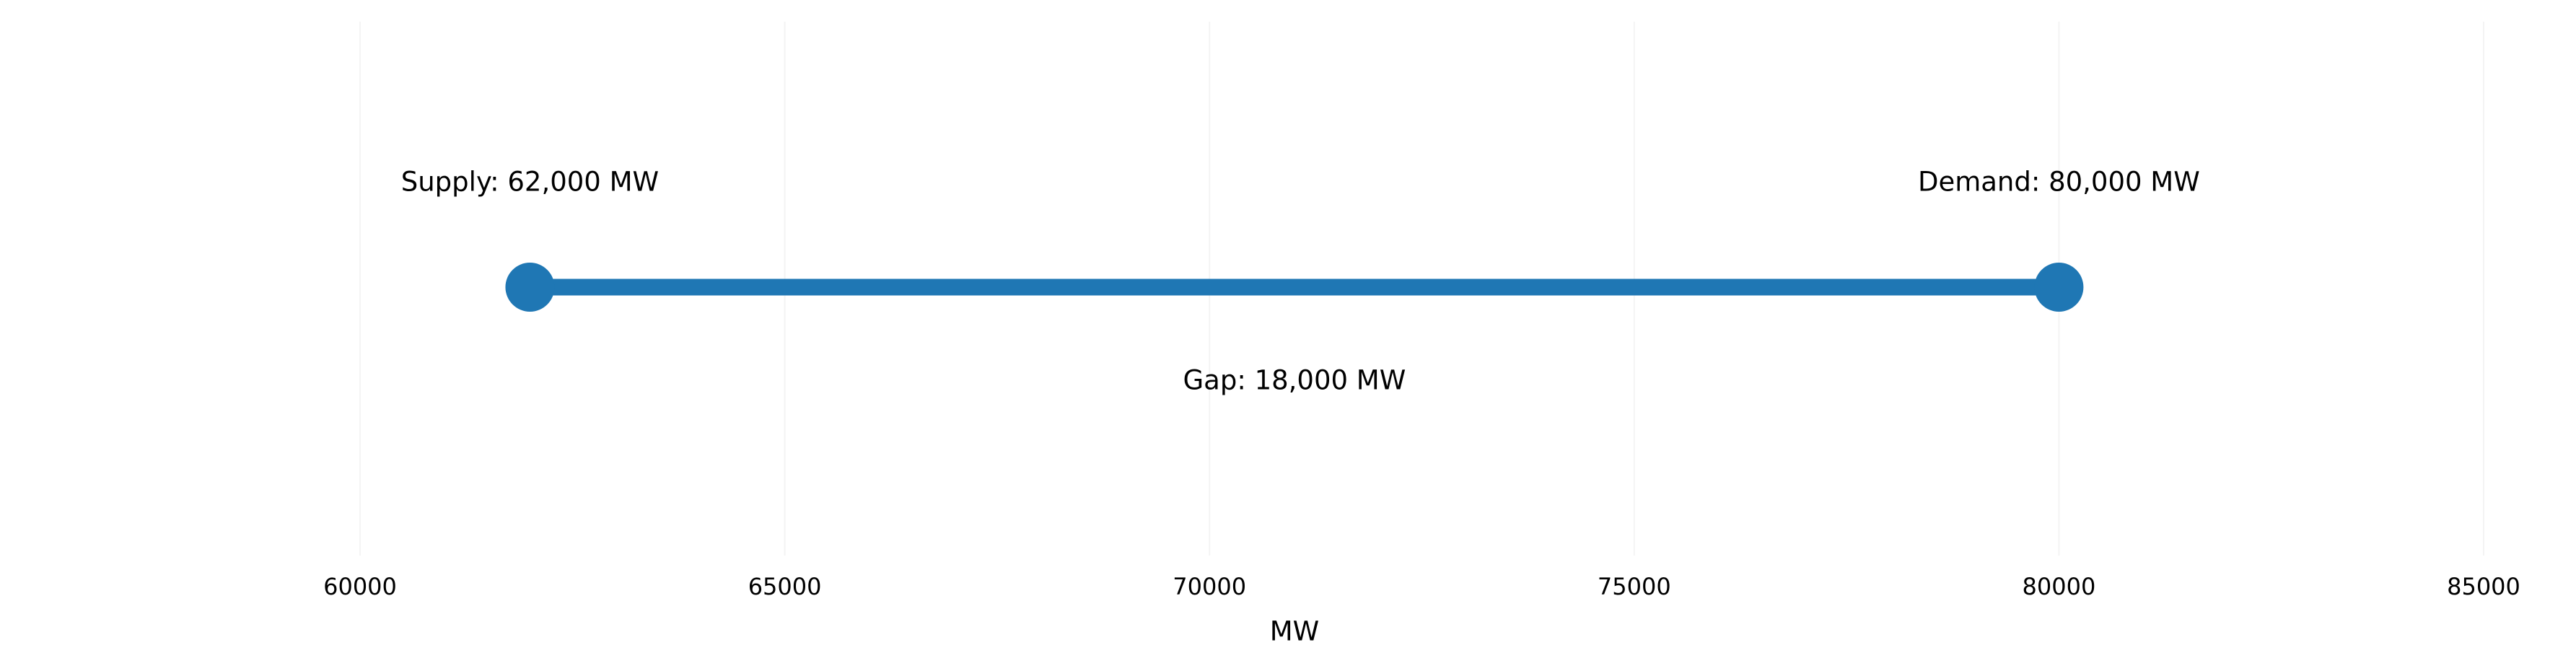  What do you see at coordinates (2483, 586) in the screenshot?
I see `x-tick-label: 85000` at bounding box center [2483, 586].